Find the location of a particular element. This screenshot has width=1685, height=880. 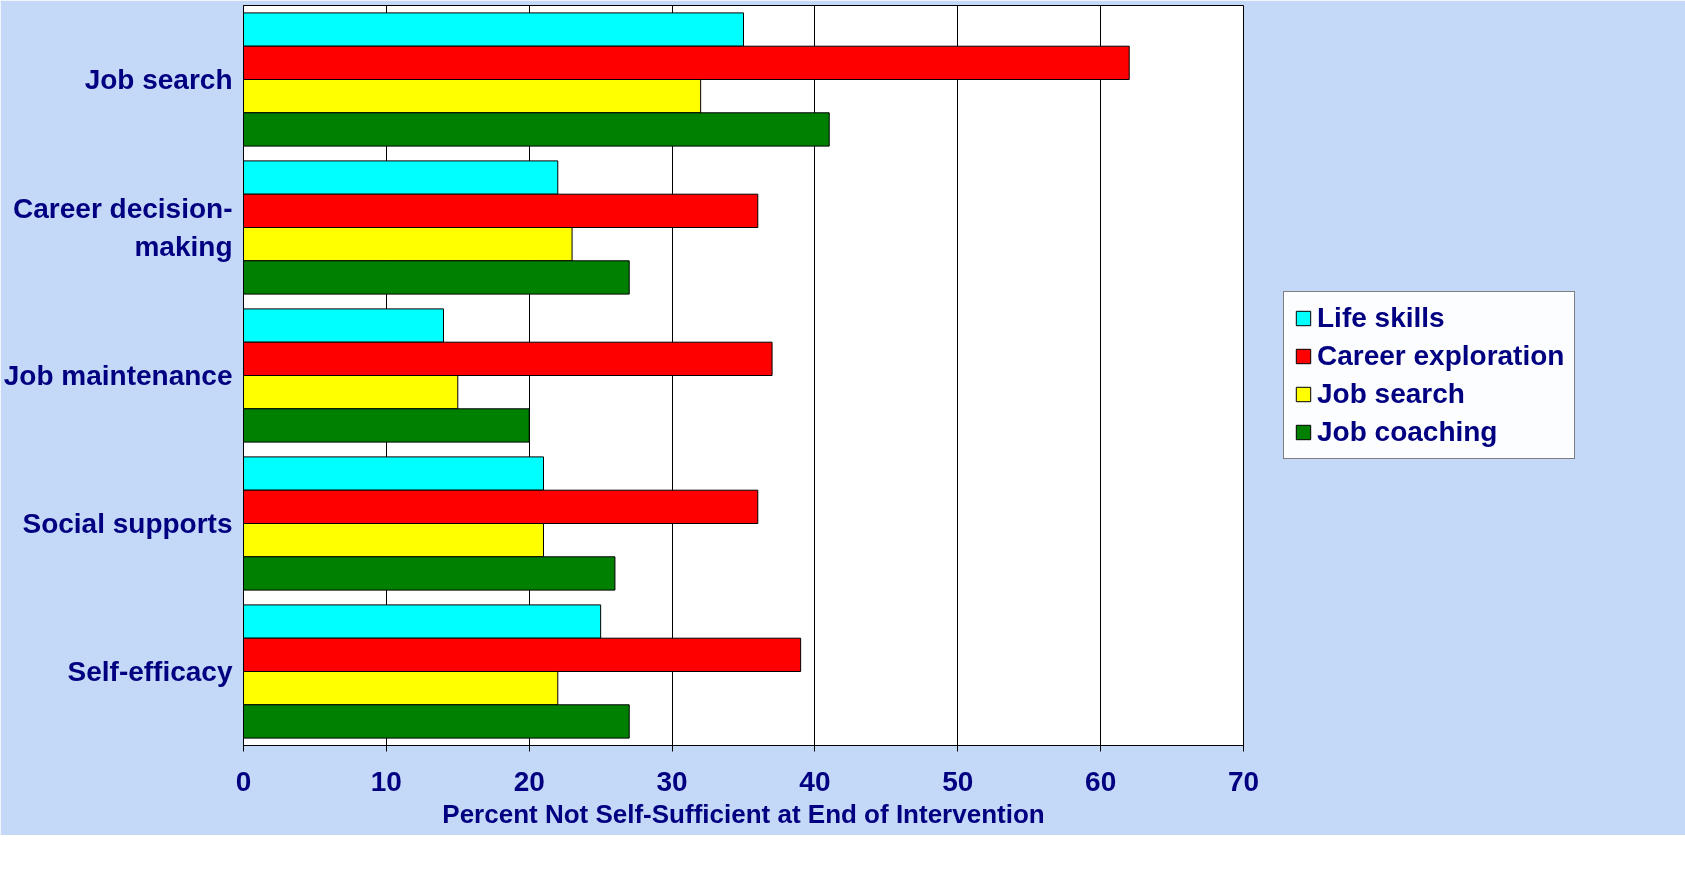

x-tick-label: 10 is located at coordinates (386, 781).